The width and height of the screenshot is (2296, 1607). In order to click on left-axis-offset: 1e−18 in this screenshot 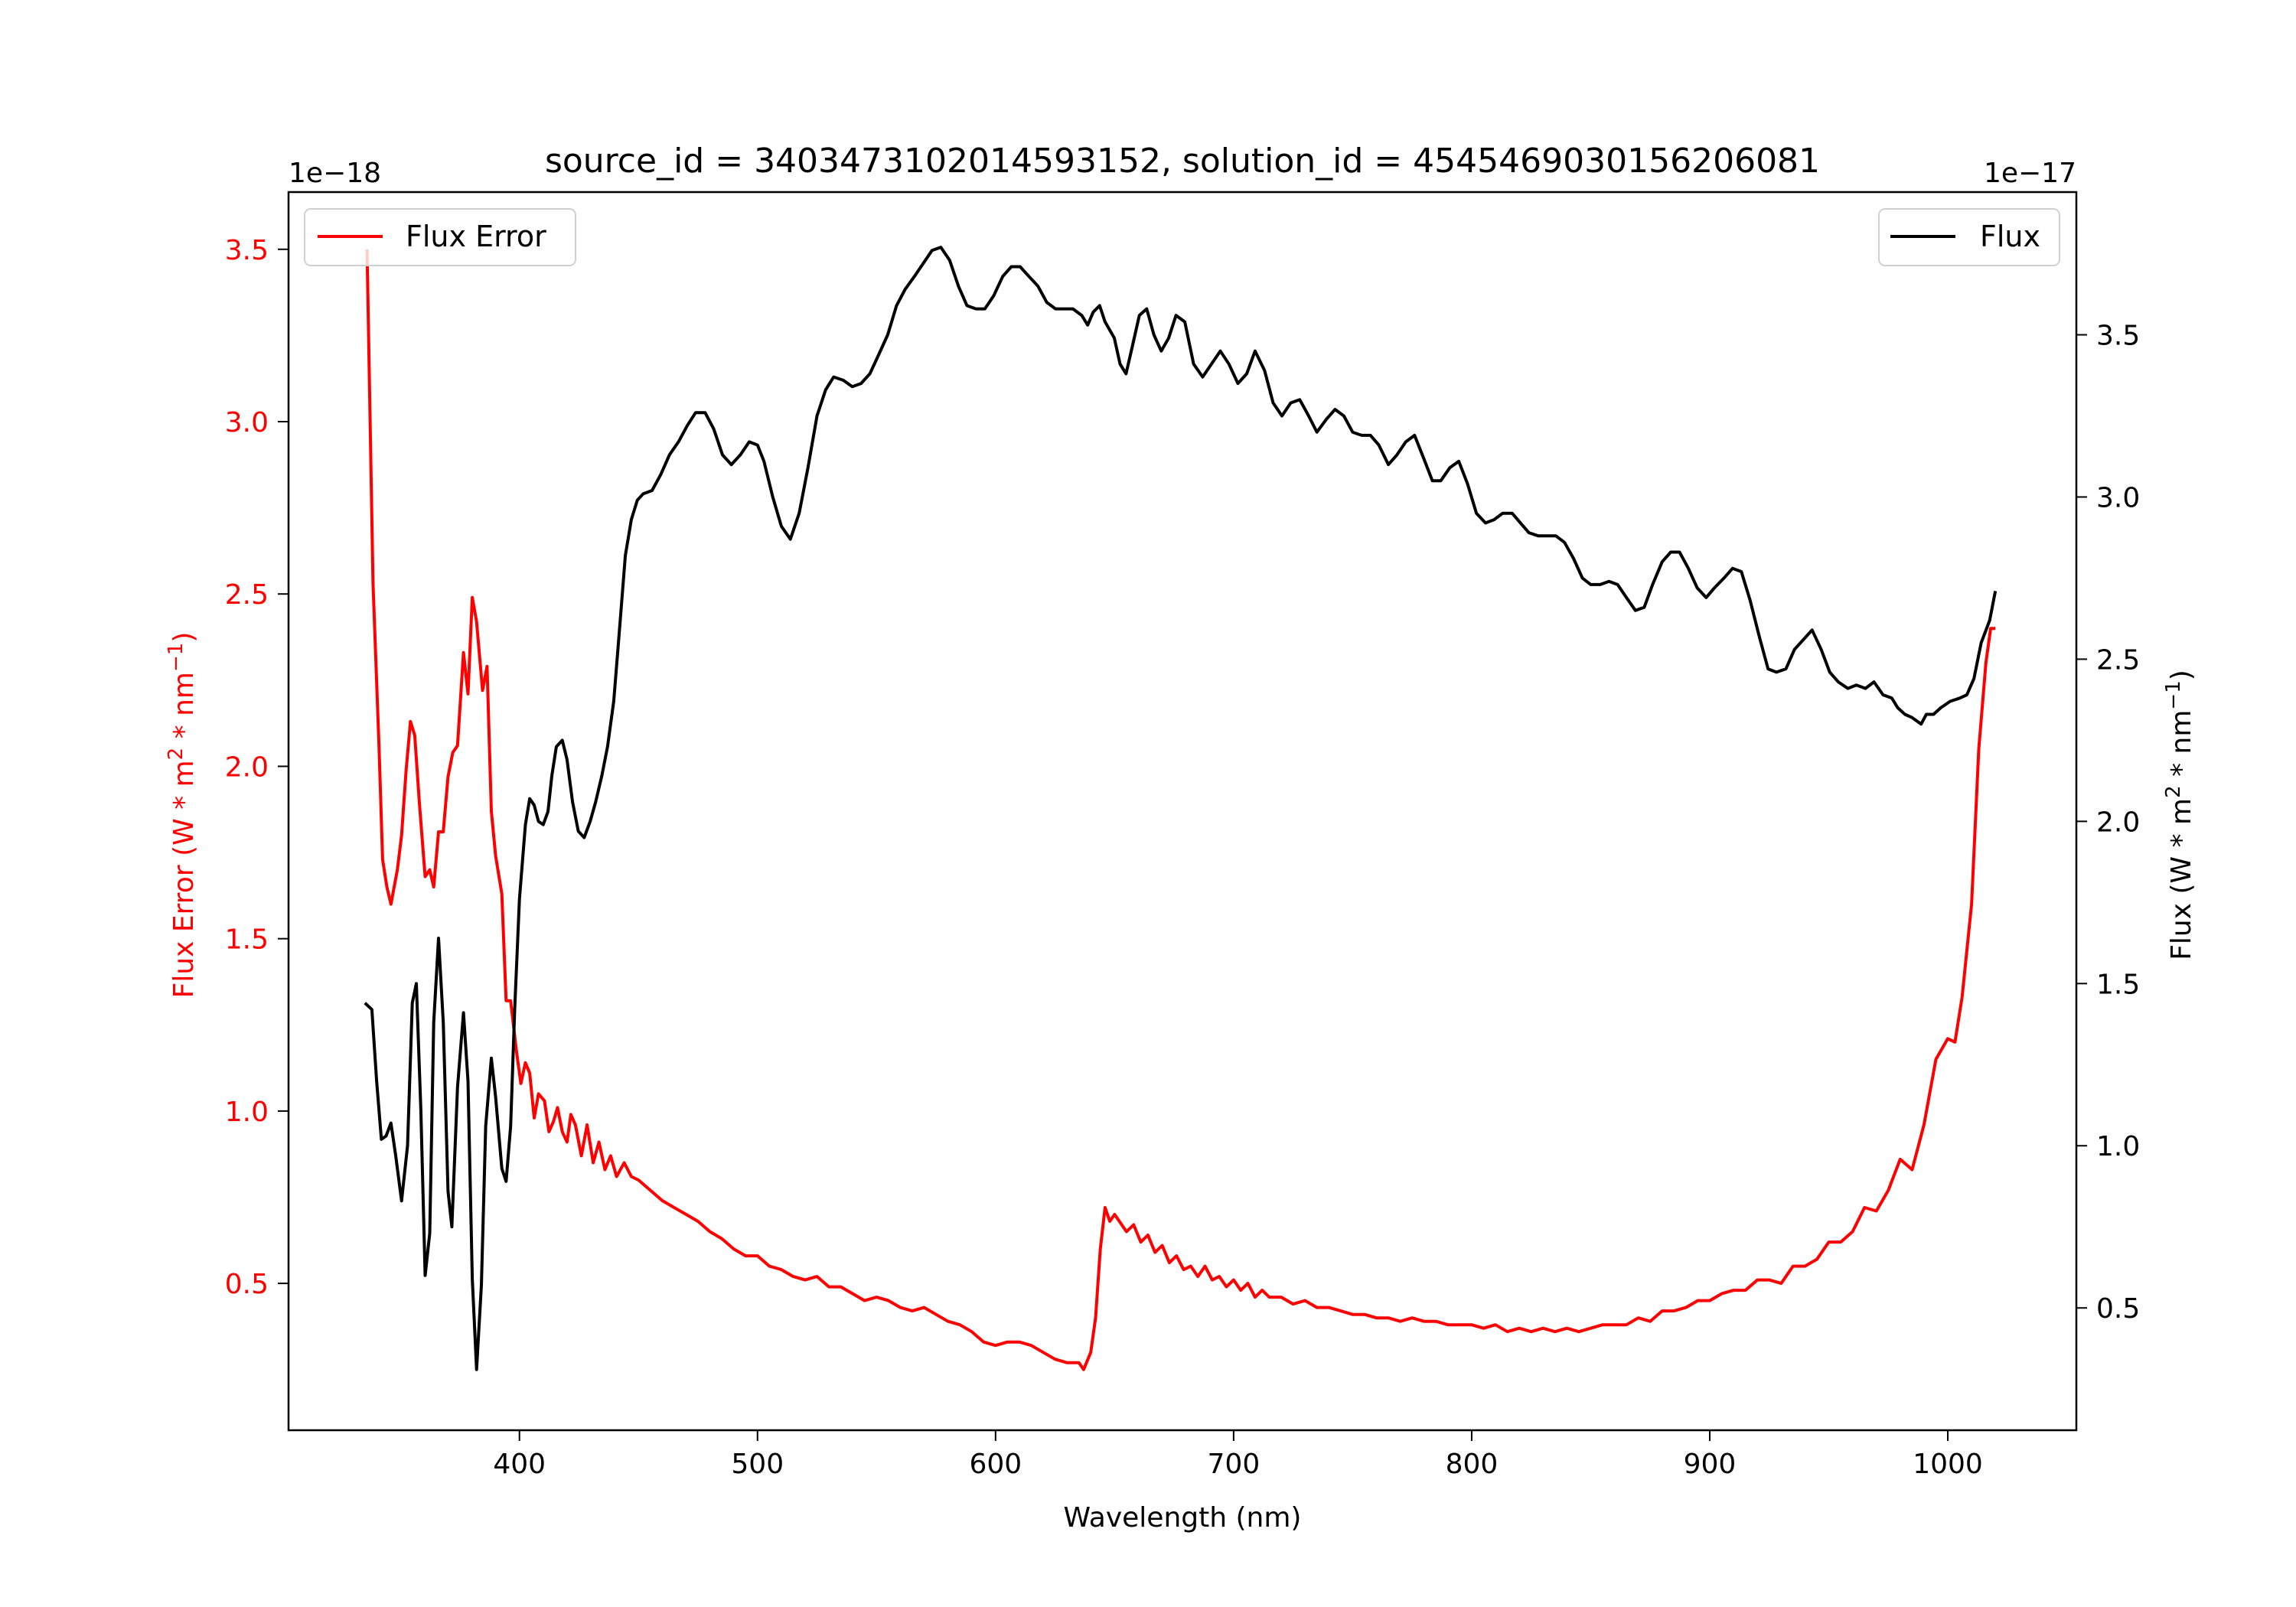, I will do `click(335, 173)`.